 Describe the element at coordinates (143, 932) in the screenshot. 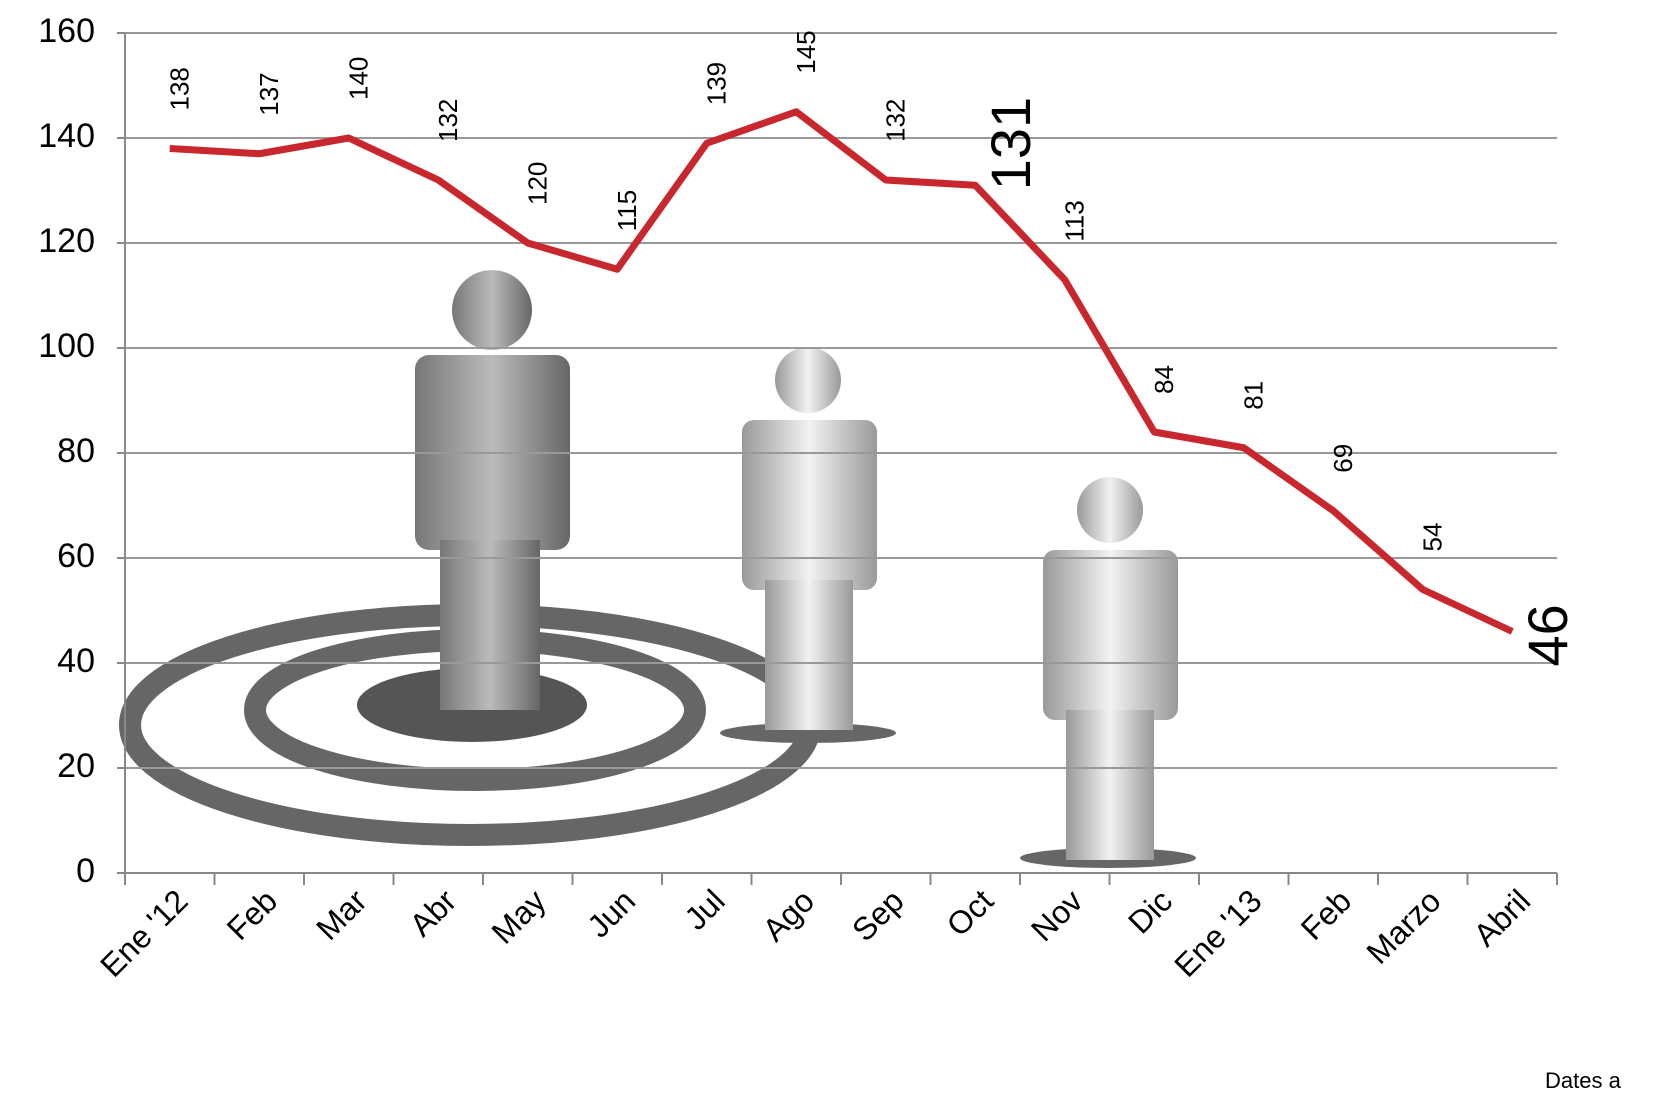

I see `x-tick-label: Ene '12` at that location.